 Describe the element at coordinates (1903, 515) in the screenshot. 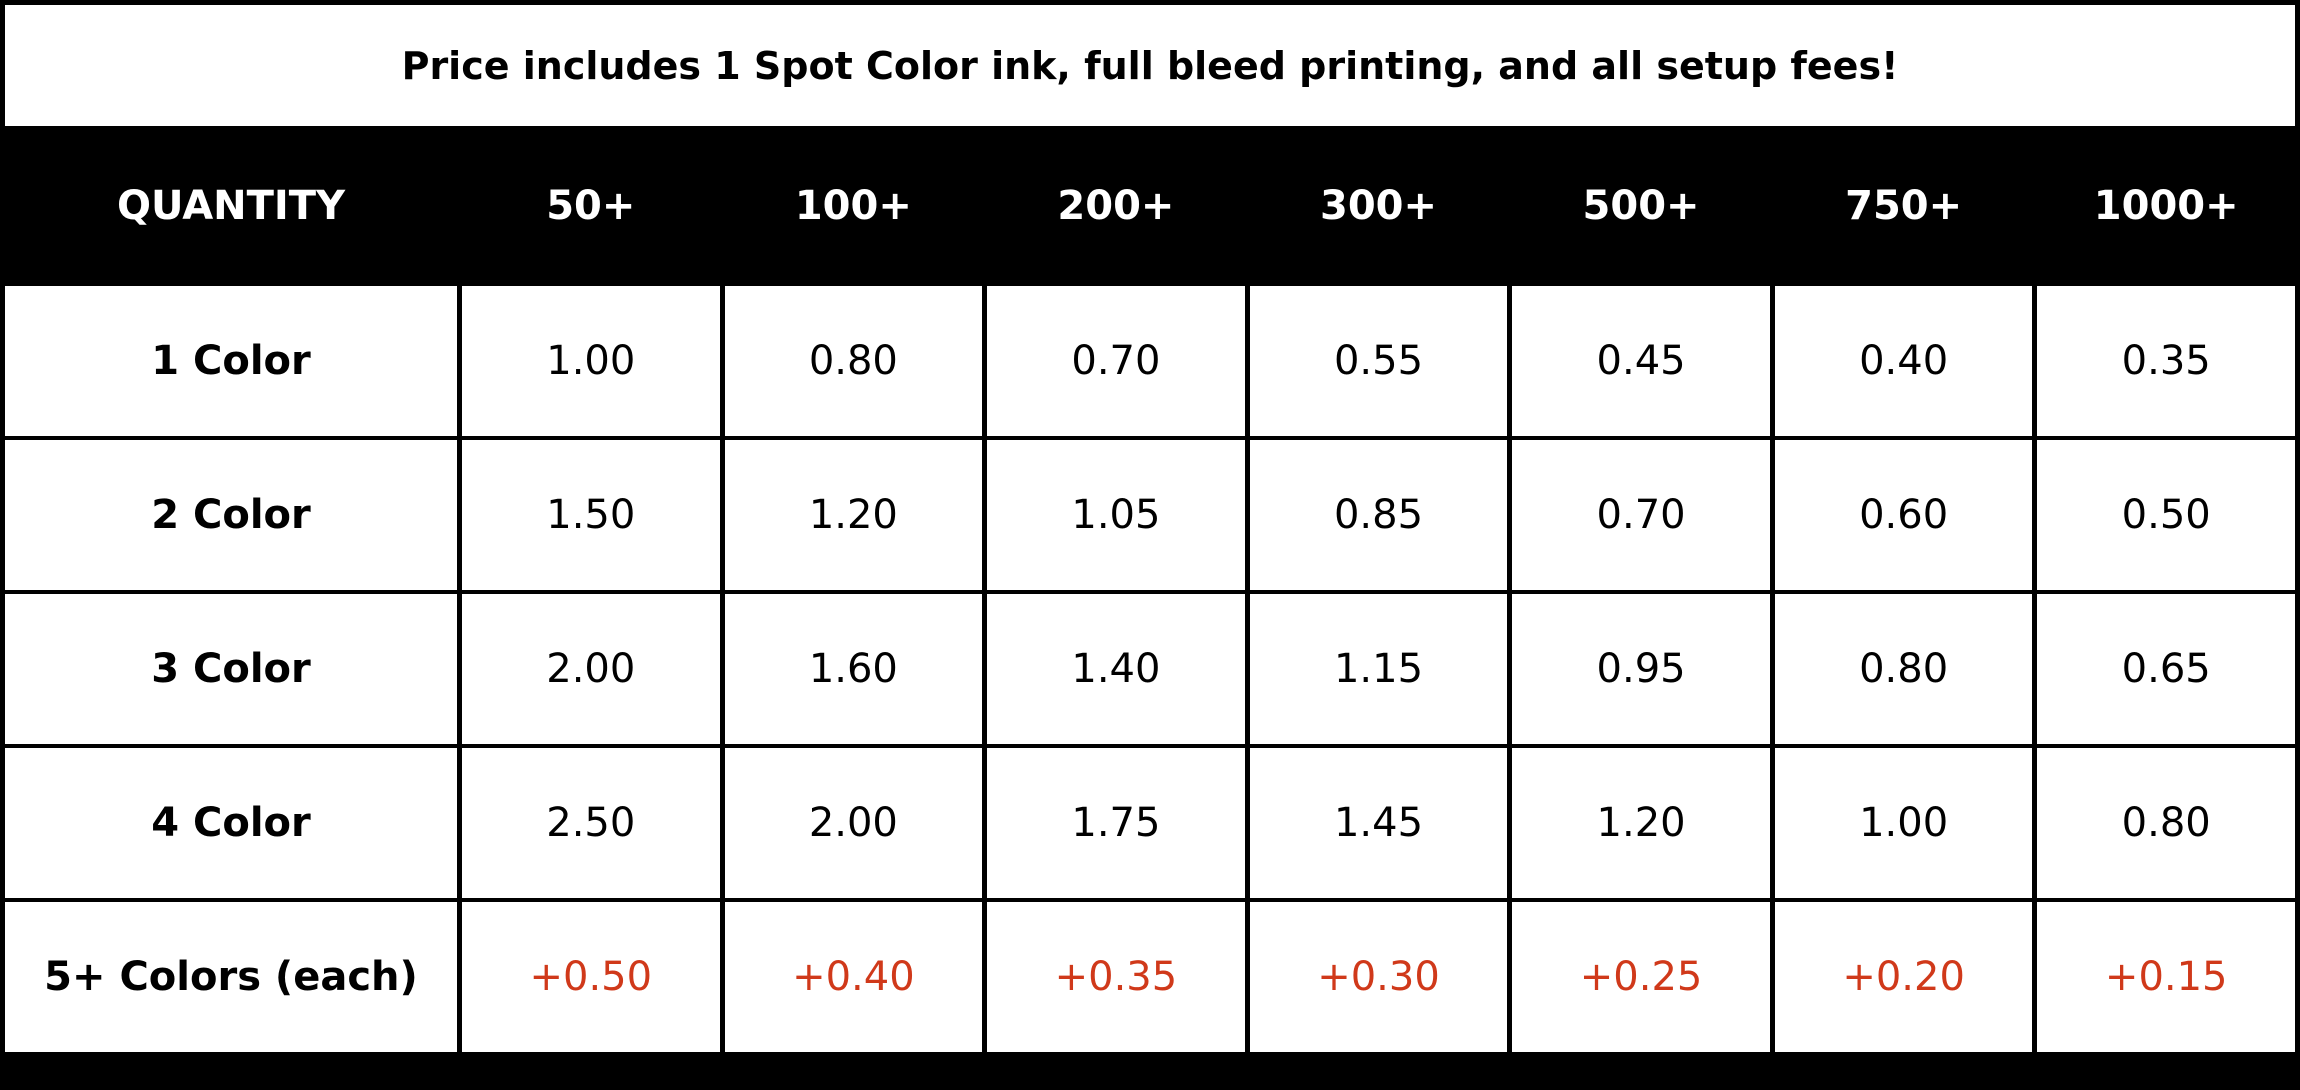

I see `price-cell: 0.60` at that location.